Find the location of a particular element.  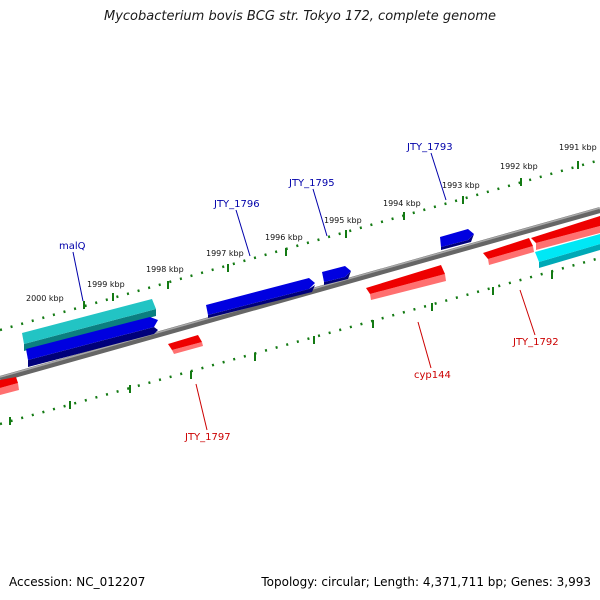

feature-reverse-cyp144 is located at coordinates (406, 282).